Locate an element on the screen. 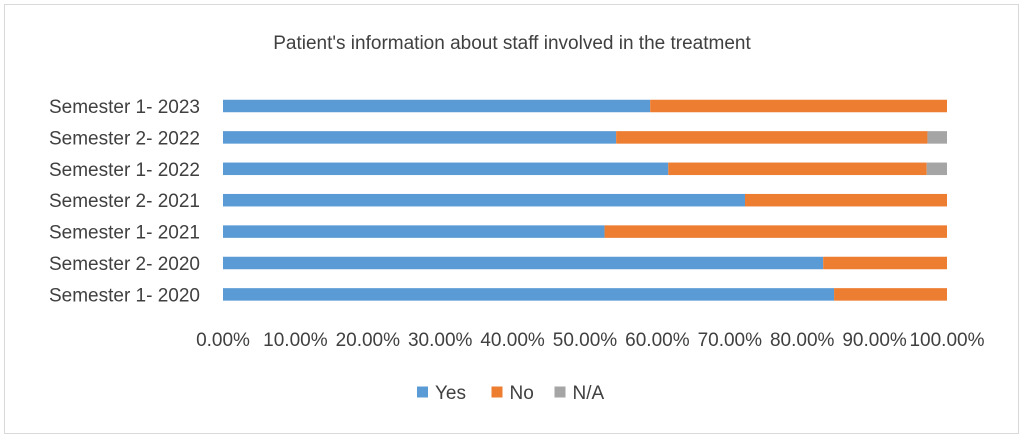  x-tick-label: 90.00% is located at coordinates (874, 340).